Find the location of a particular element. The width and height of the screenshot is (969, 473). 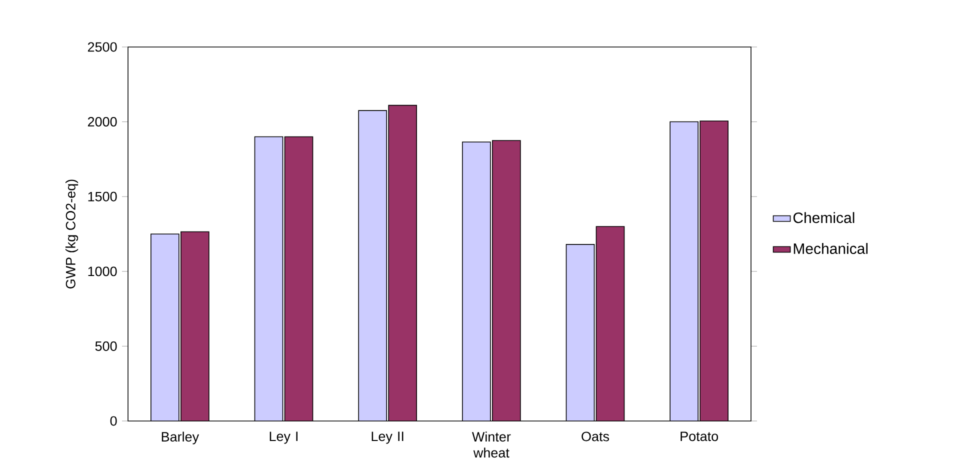

x-tick-label: Oats is located at coordinates (596, 437).